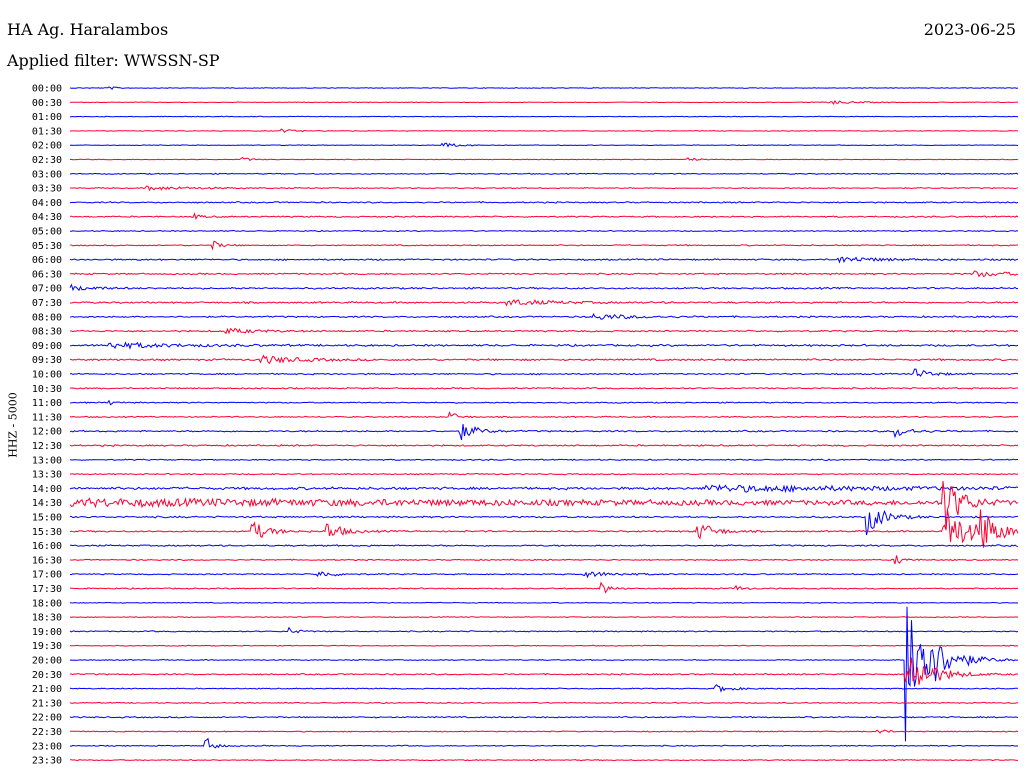 This screenshot has height=780, width=1024. What do you see at coordinates (47, 560) in the screenshot?
I see `row-time-label: 16:30` at bounding box center [47, 560].